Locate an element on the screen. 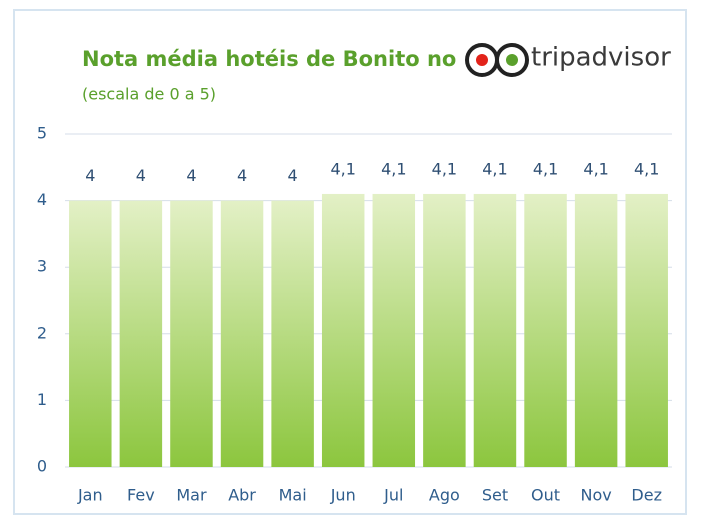 This screenshot has height=524, width=701. x-tick-label: Jul is located at coordinates (393, 495).